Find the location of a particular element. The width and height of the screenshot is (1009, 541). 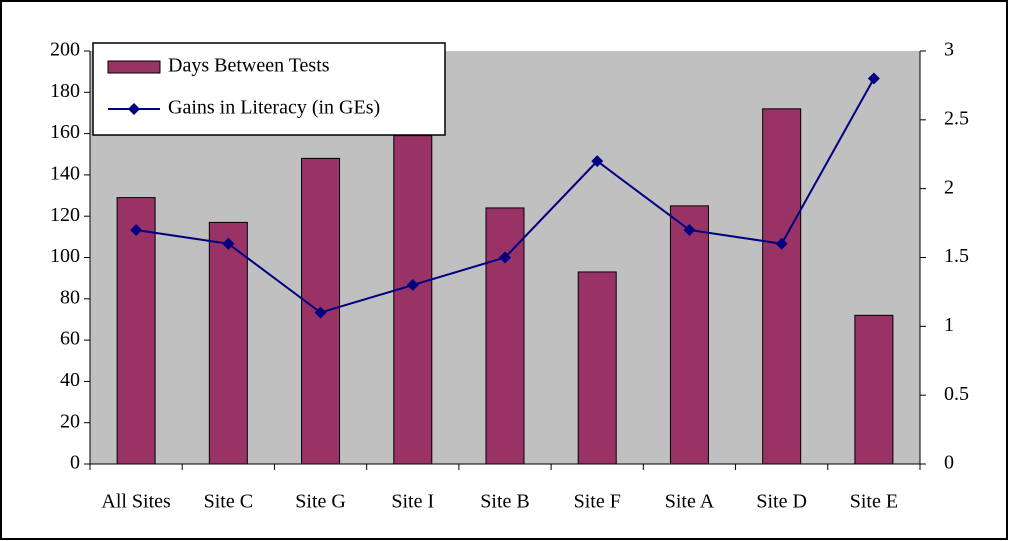

legend is located at coordinates (269, 89).